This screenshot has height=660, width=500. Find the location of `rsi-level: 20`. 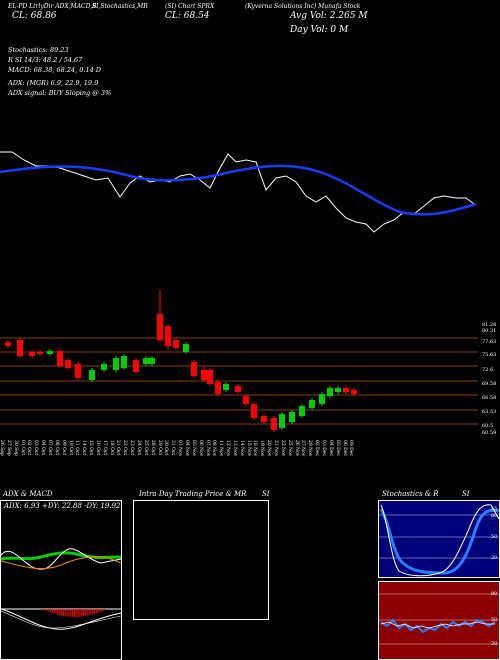

rsi-level: 20 is located at coordinates (494, 644).